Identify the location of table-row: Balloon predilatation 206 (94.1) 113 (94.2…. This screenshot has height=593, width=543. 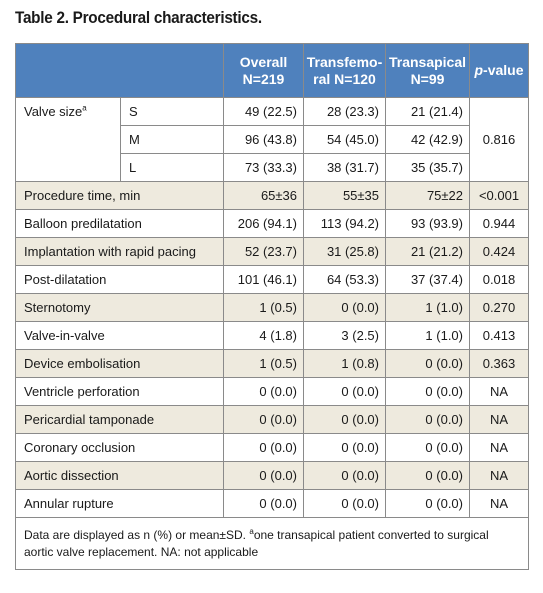
(272, 223).